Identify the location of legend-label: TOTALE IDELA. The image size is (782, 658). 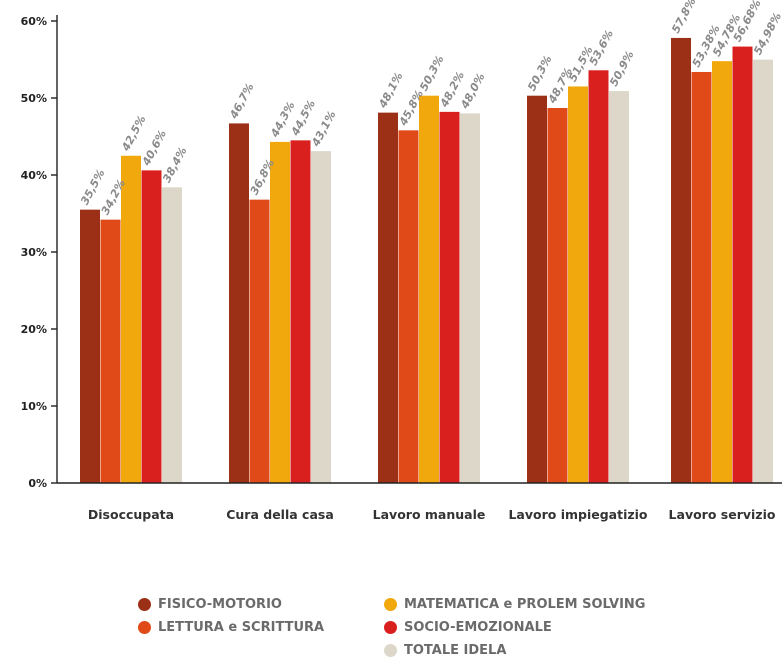
(455, 650).